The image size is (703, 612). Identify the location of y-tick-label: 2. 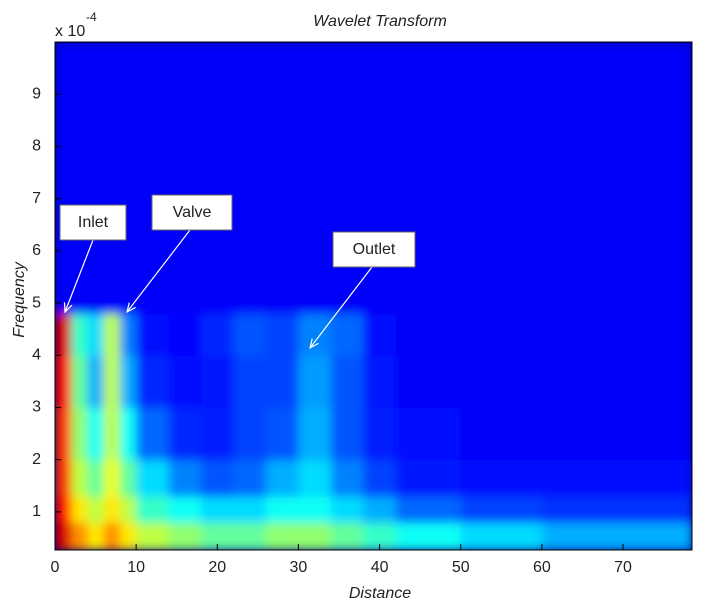
(36, 459).